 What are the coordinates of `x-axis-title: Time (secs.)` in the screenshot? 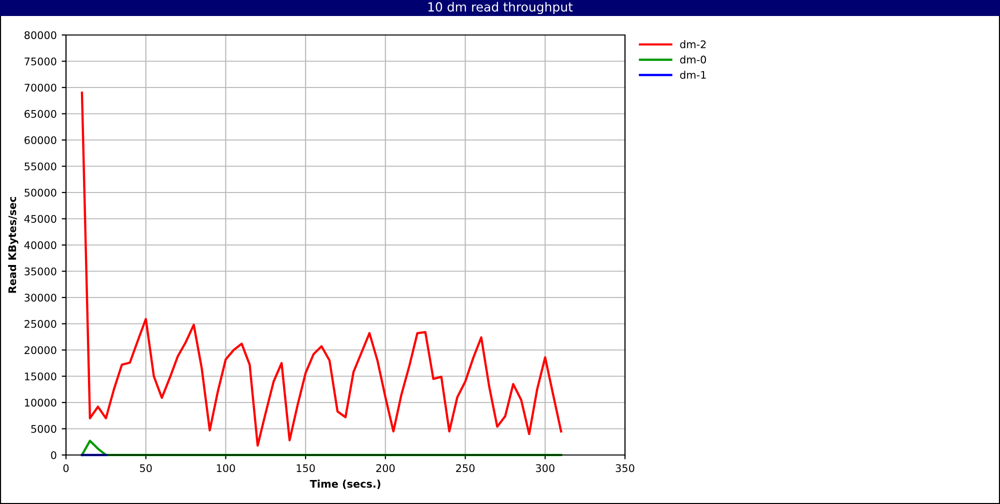 It's located at (345, 484).